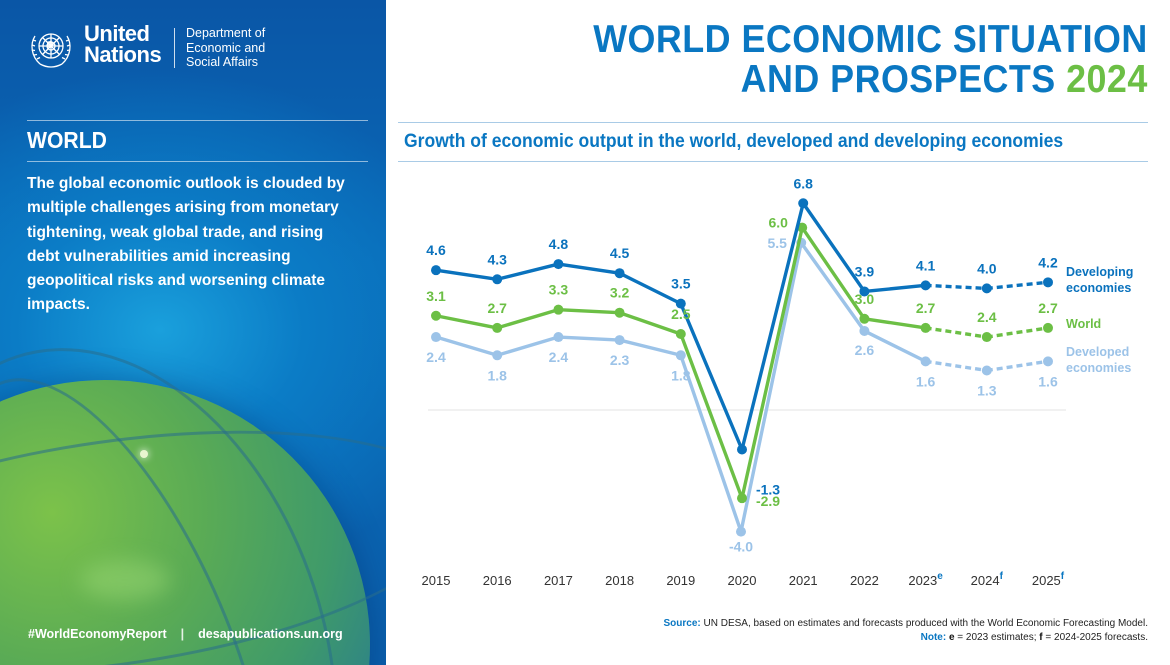  Describe the element at coordinates (987, 268) in the screenshot. I see `data-label-developing-2024: 4.0` at that location.